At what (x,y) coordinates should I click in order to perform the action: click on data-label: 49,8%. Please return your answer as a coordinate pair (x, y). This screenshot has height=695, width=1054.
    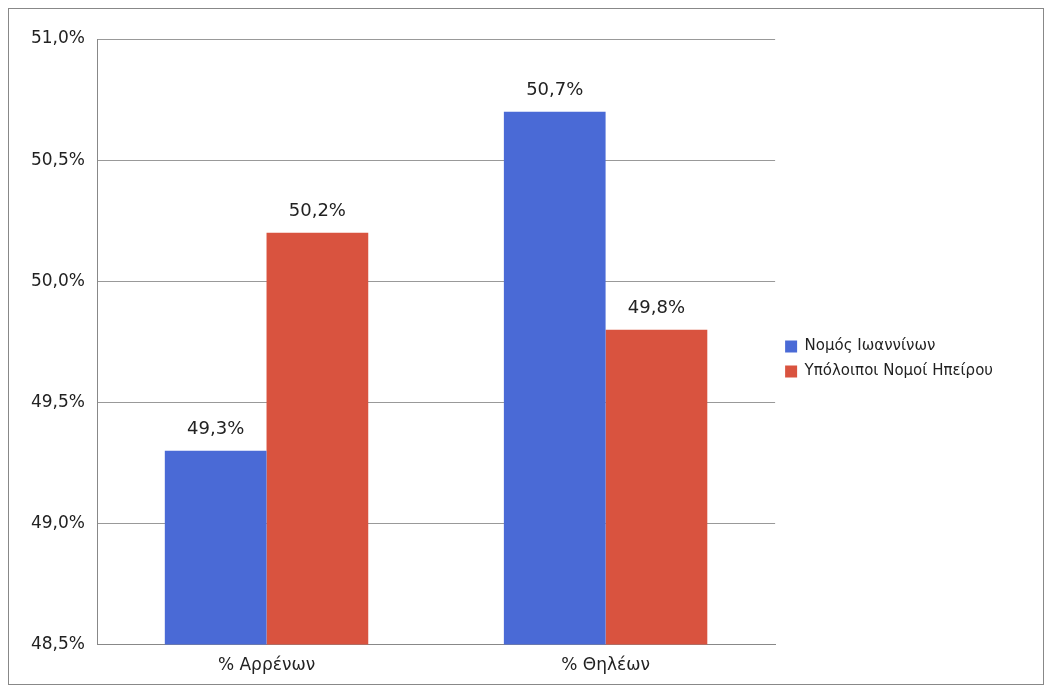
    Looking at the image, I should click on (656, 307).